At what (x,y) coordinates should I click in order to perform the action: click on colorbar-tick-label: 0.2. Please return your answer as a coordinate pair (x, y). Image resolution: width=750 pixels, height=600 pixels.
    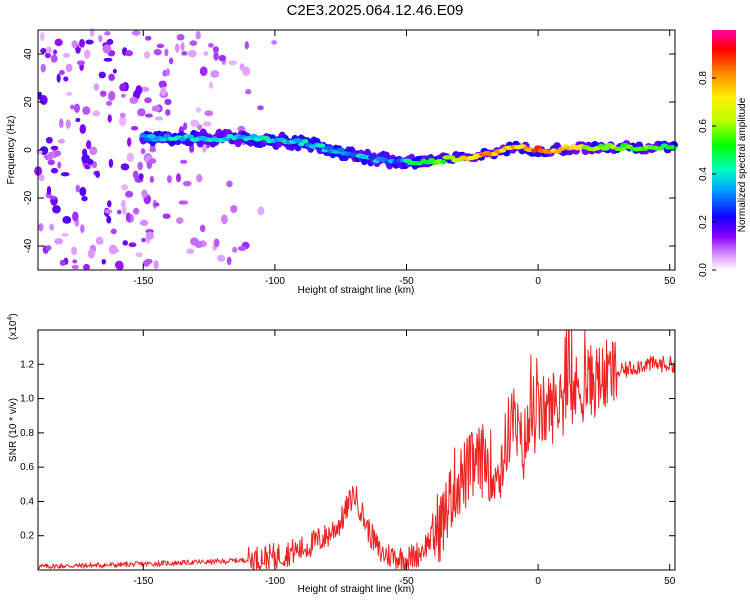
    Looking at the image, I should click on (703, 222).